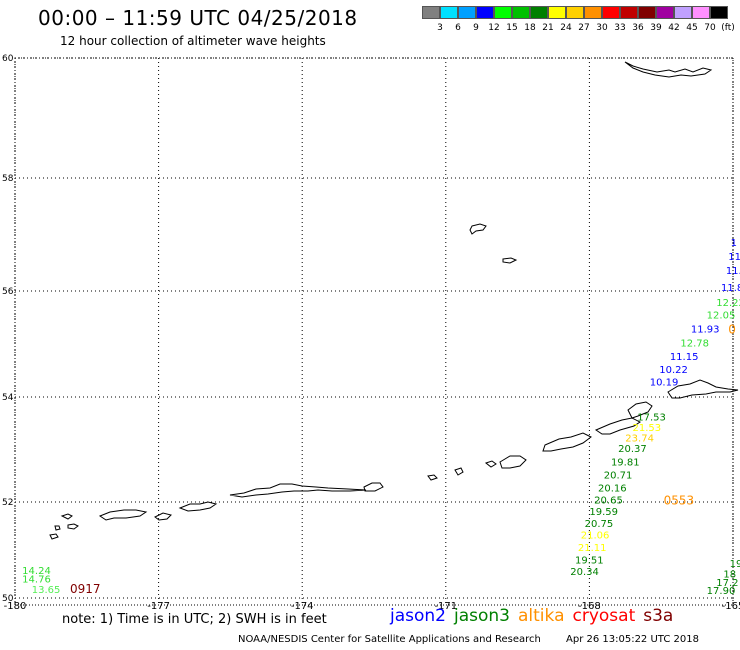 The height and width of the screenshot is (650, 740). Describe the element at coordinates (710, 28) in the screenshot. I see `color-scale-label: 70` at that location.